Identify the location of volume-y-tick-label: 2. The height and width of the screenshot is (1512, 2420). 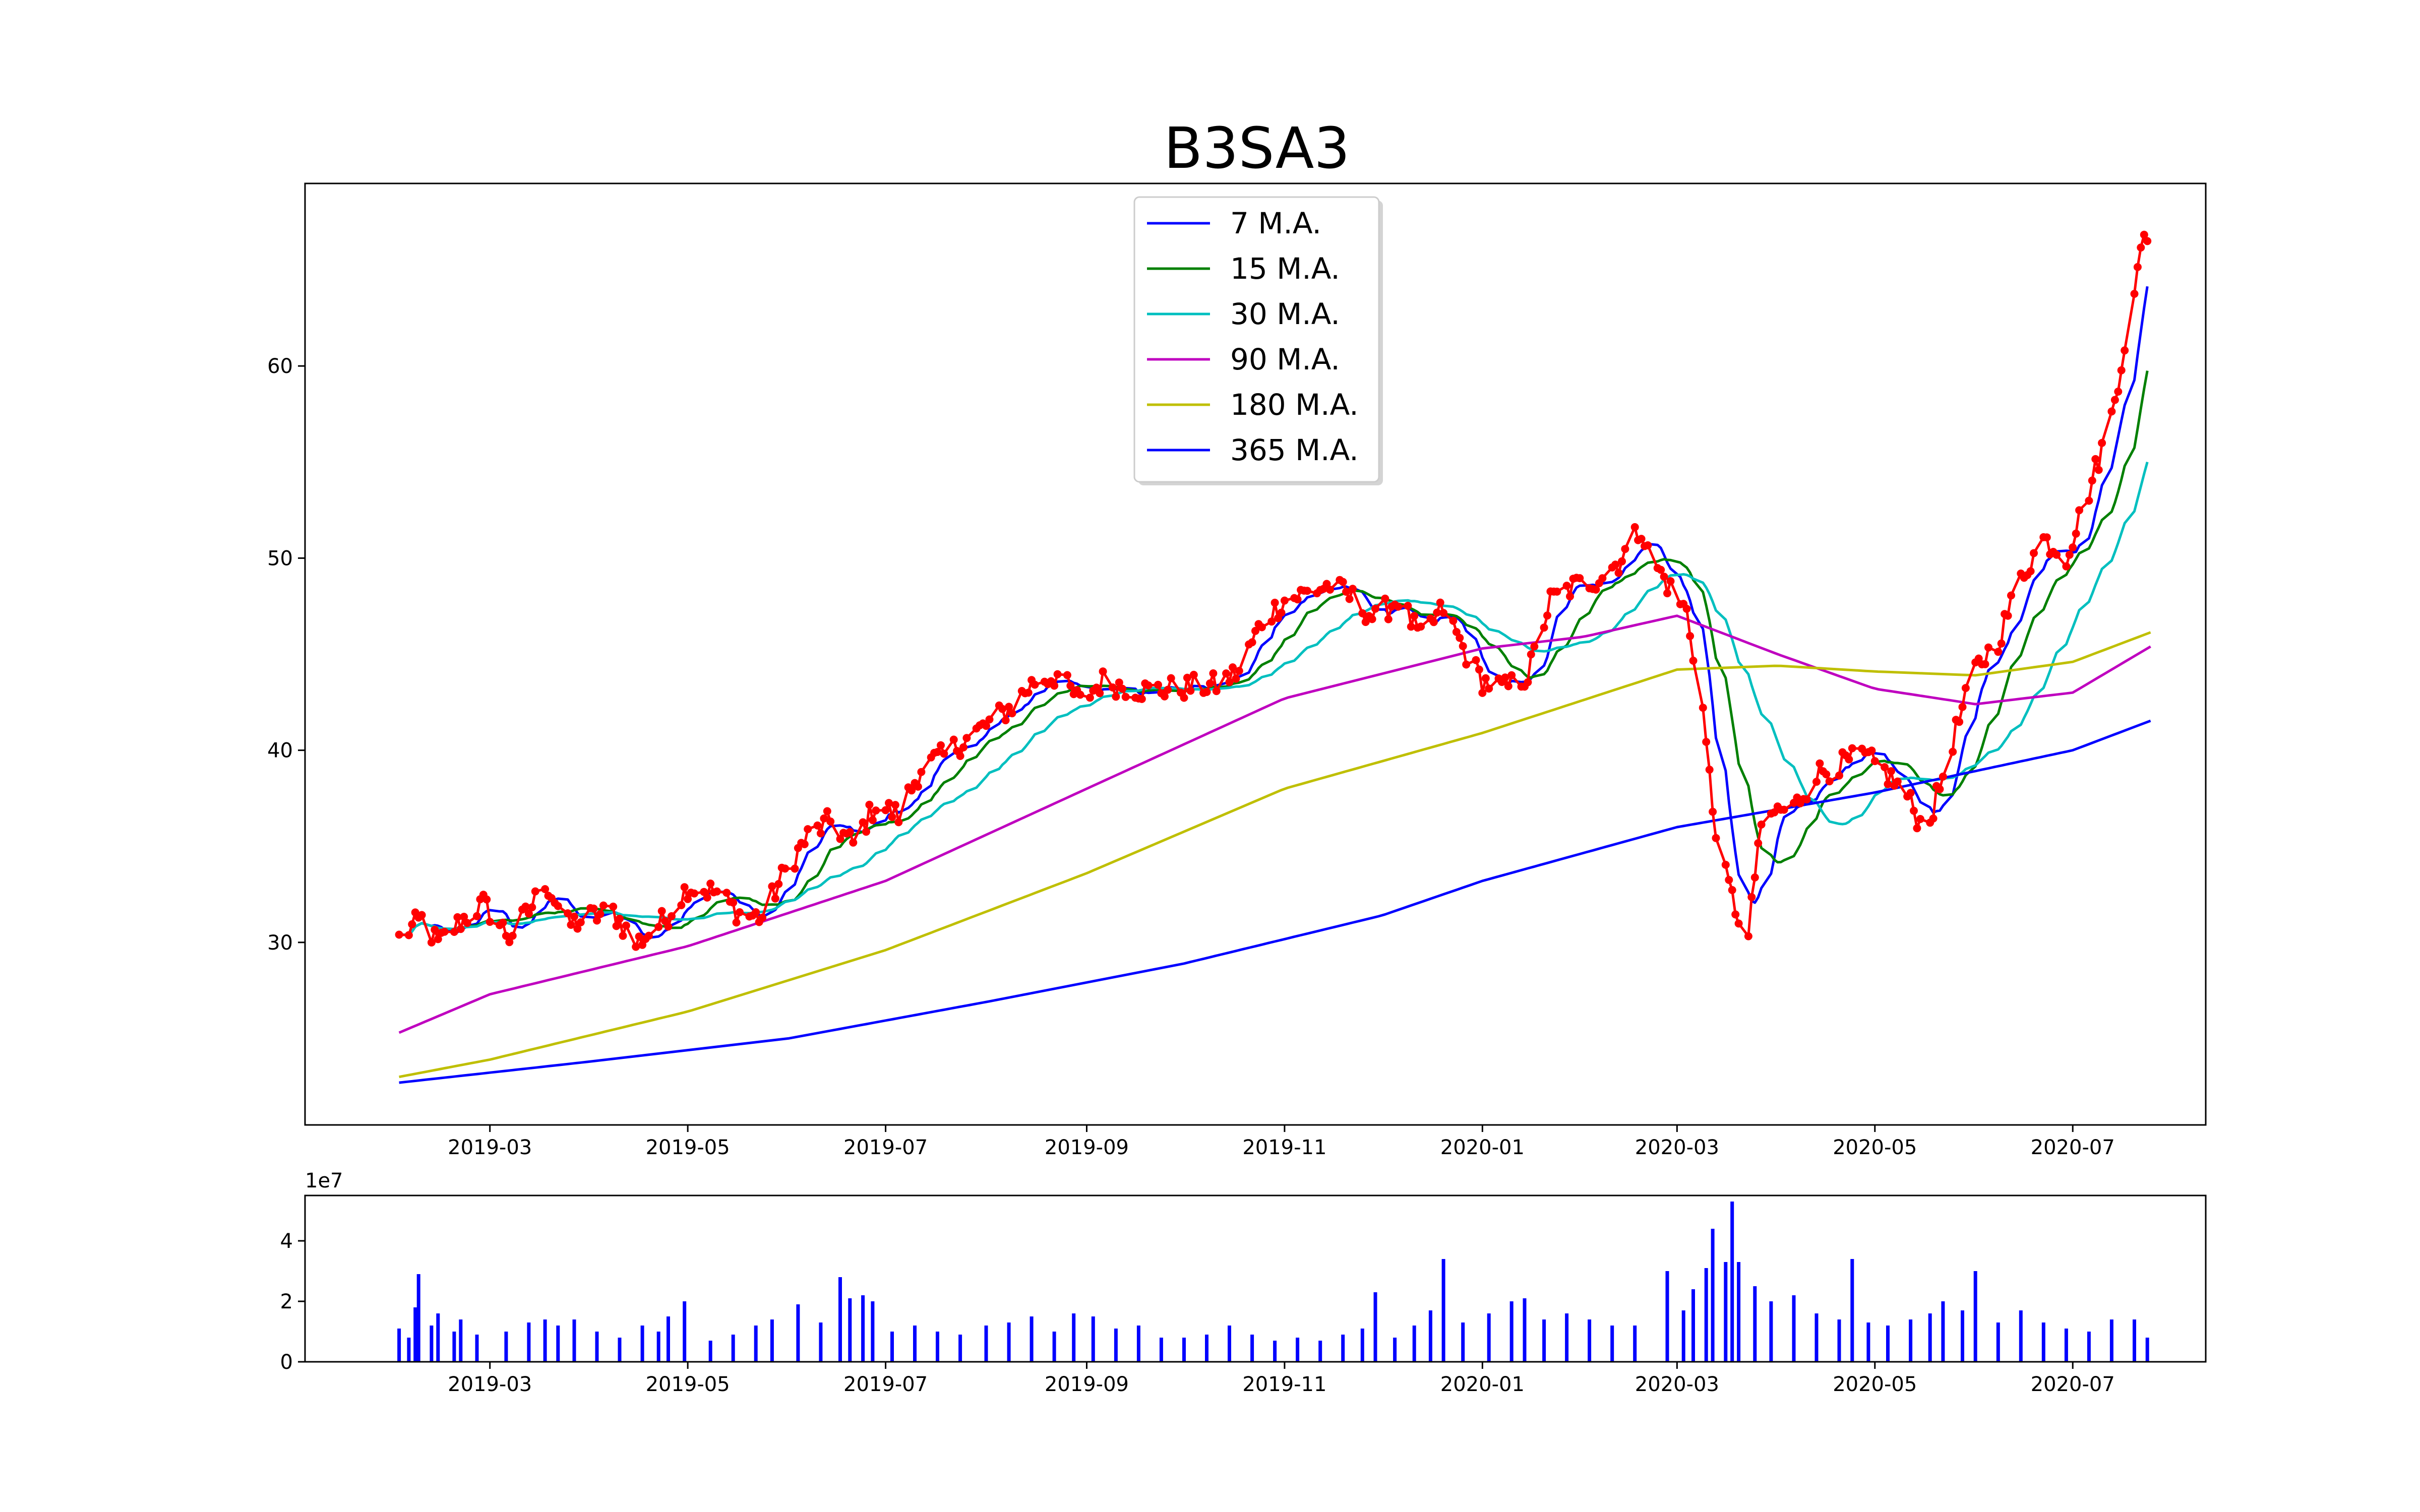
(286, 1301).